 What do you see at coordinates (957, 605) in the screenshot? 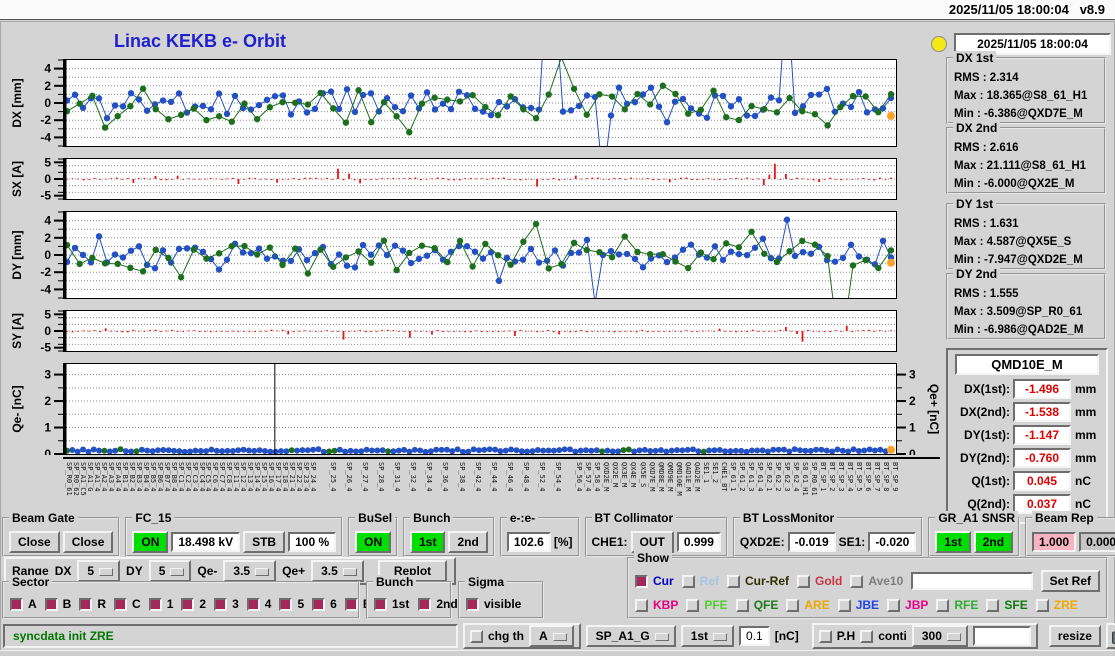
I see `show-rfe-checkbox: RFE` at bounding box center [957, 605].